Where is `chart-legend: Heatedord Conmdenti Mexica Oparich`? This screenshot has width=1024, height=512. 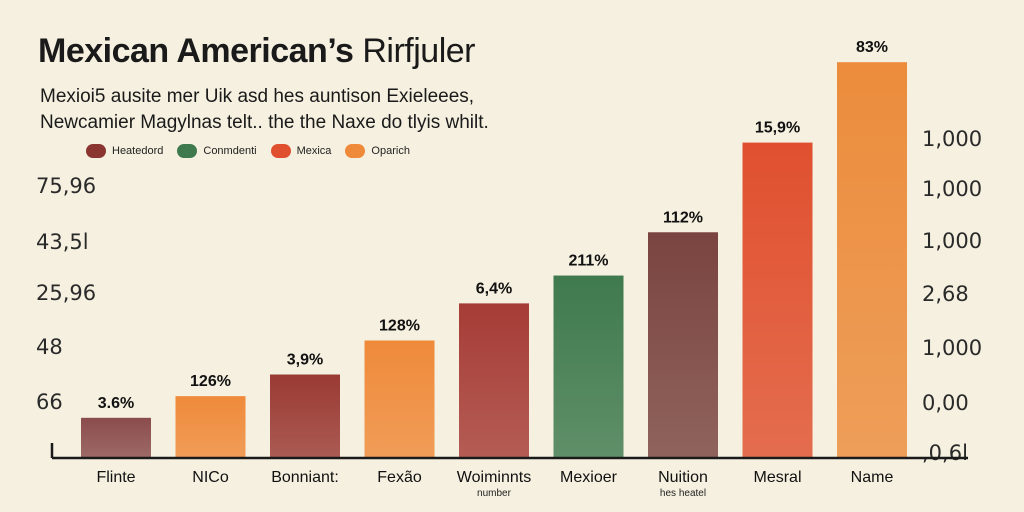 chart-legend: Heatedord Conmdenti Mexica Oparich is located at coordinates (248, 151).